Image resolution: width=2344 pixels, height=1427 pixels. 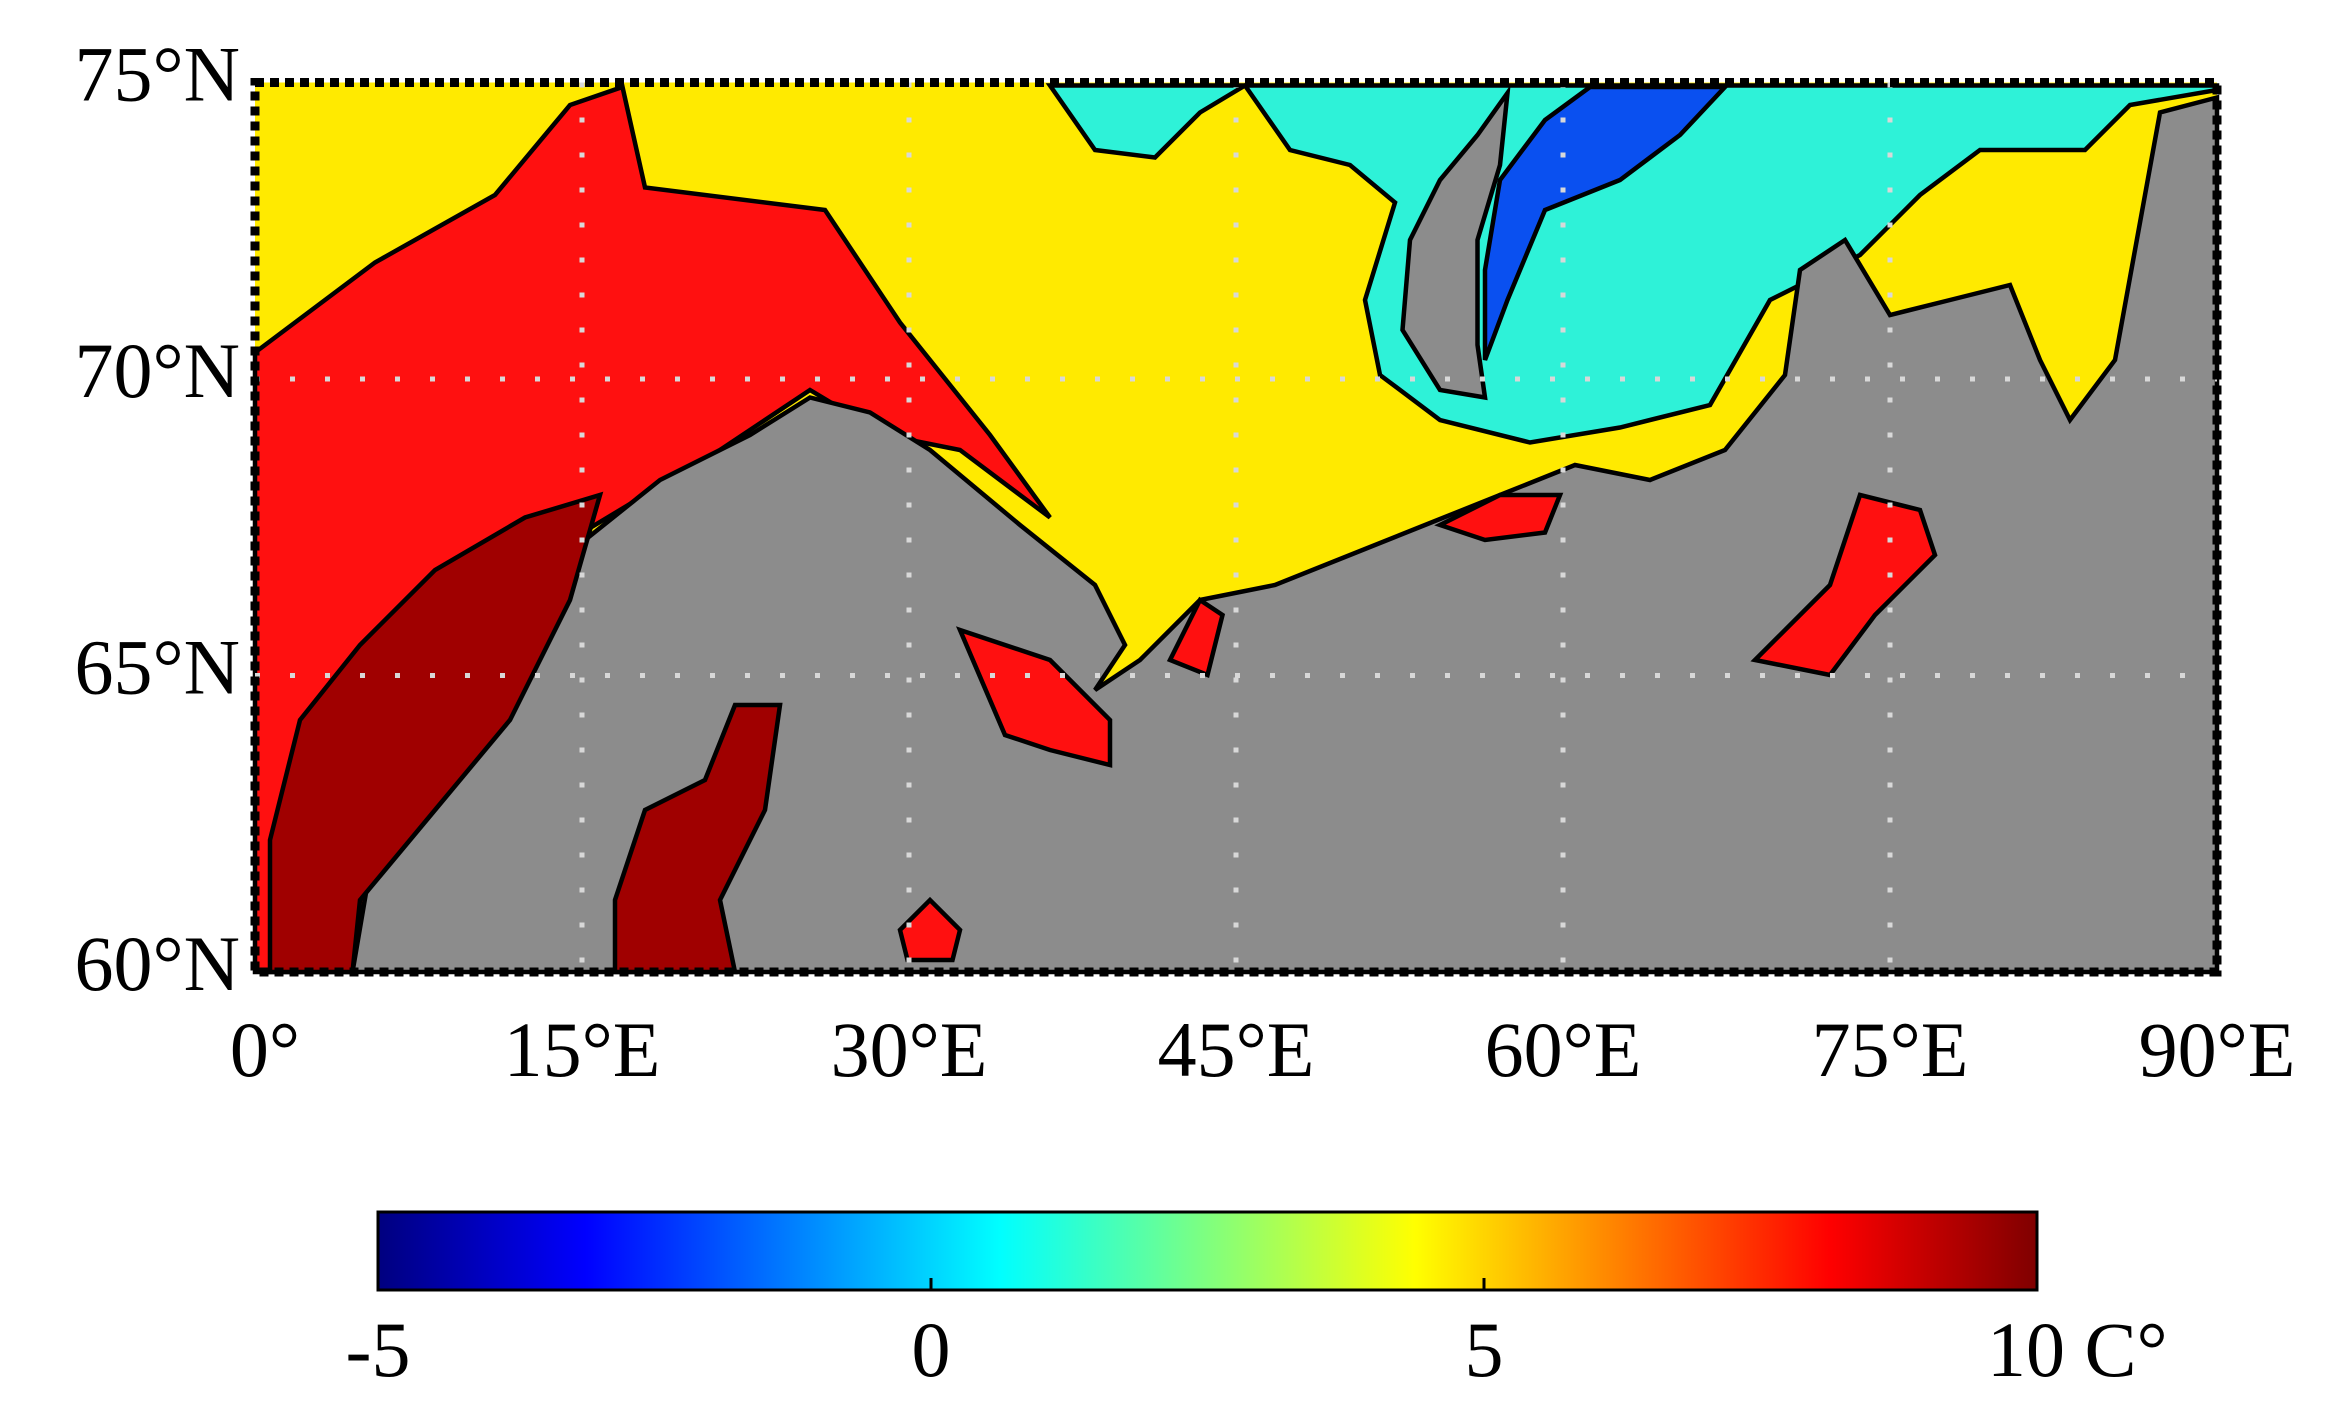 I want to click on x-tick-label: 60°E, so click(x=1563, y=1049).